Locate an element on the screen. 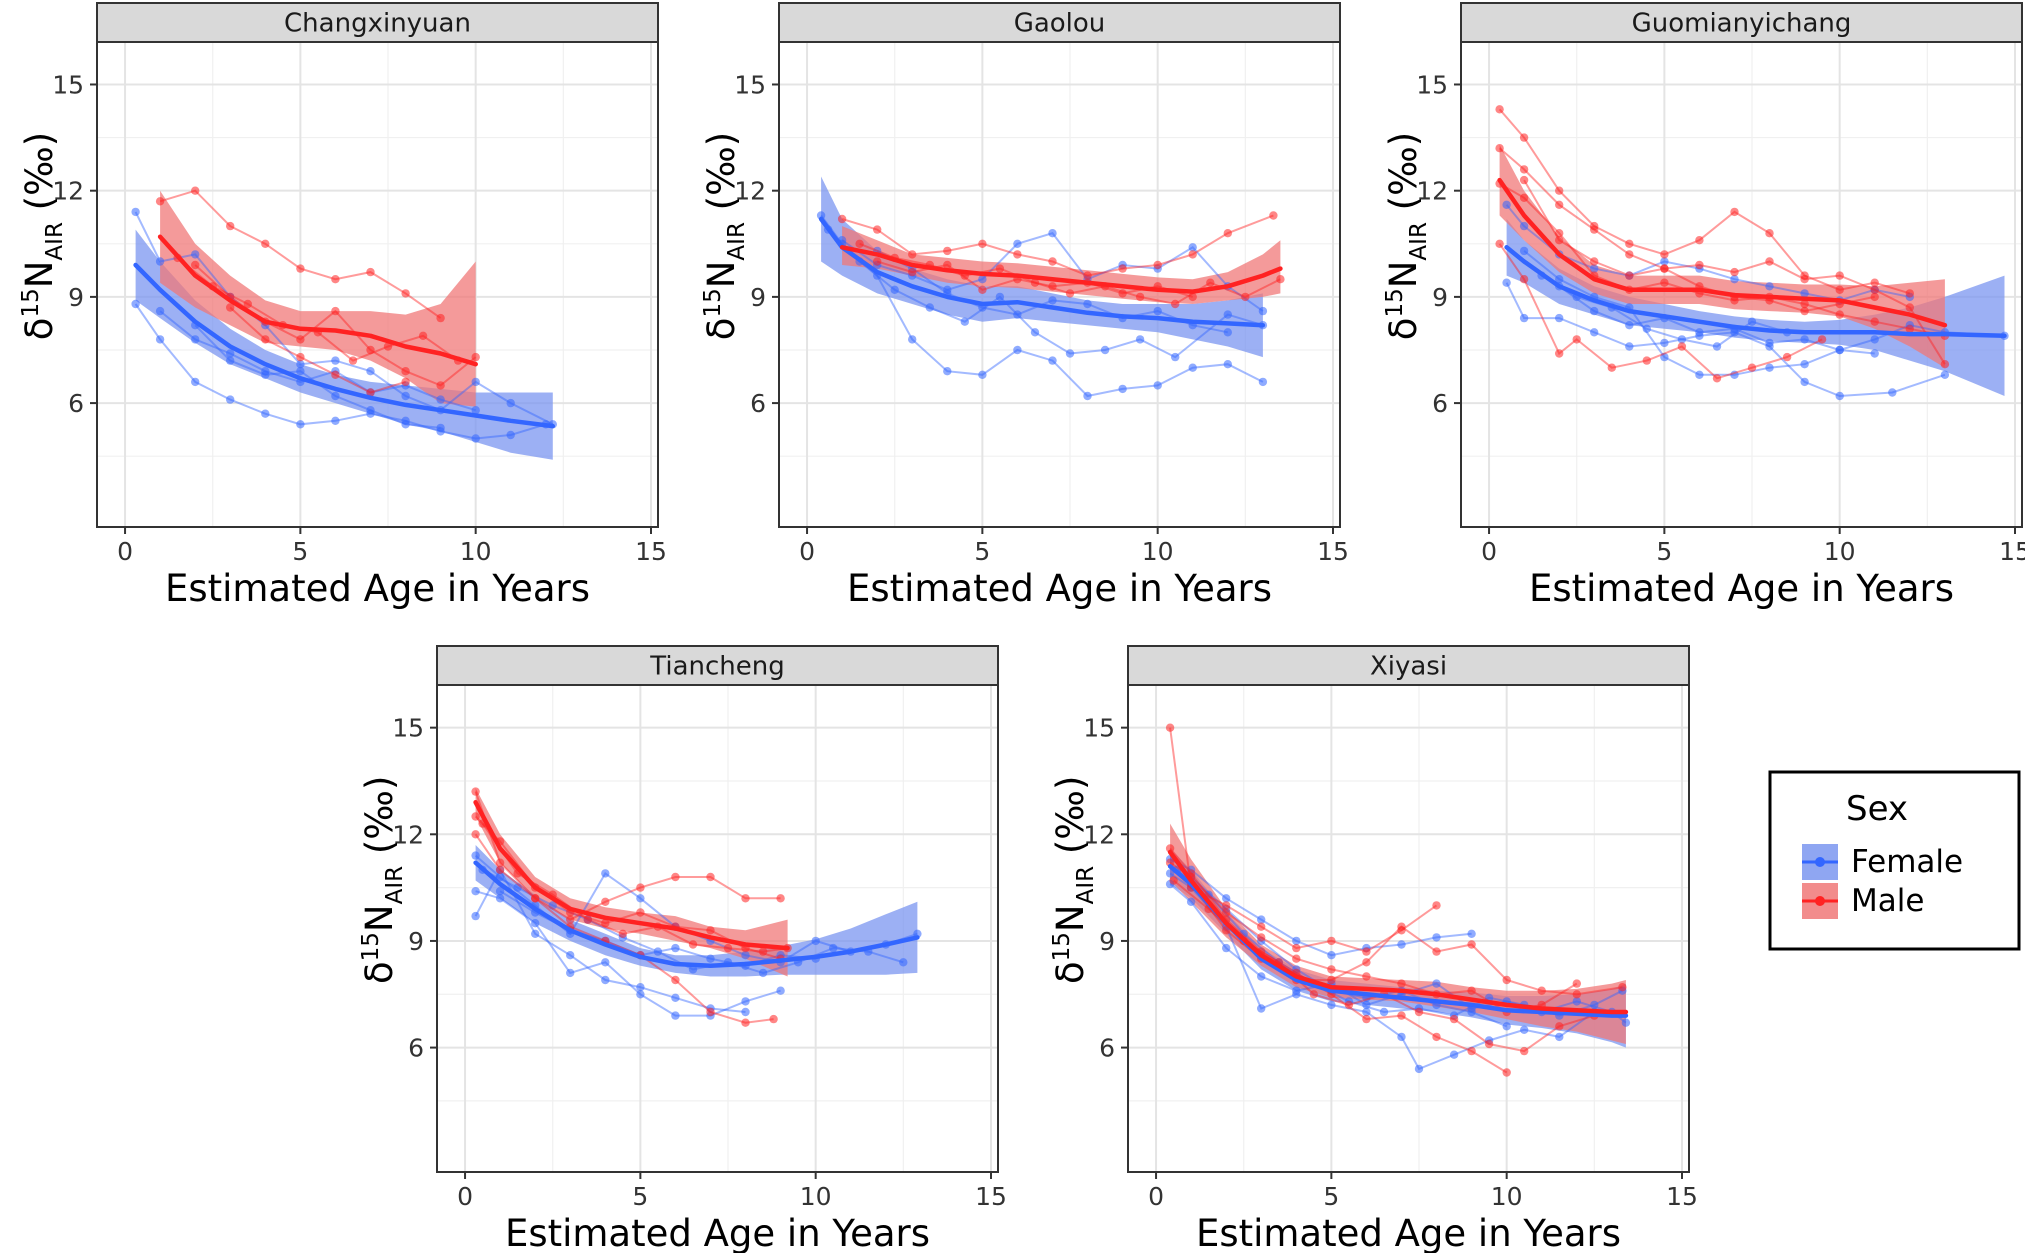 Image resolution: width=2025 pixels, height=1253 pixels. y-label-superscript: 15 is located at coordinates (1062, 946).